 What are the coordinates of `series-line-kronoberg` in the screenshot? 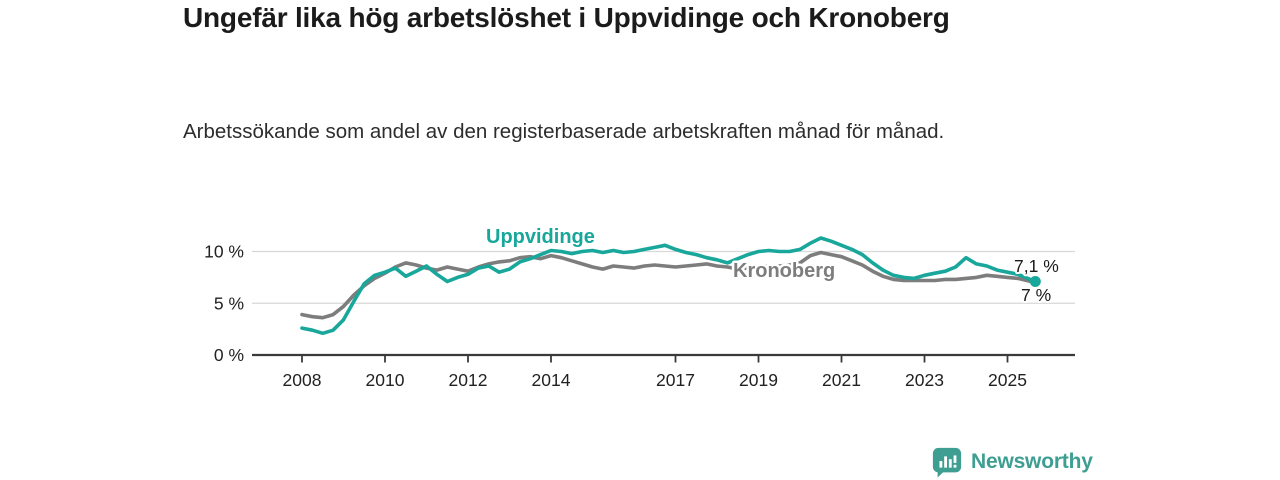 It's located at (669, 285).